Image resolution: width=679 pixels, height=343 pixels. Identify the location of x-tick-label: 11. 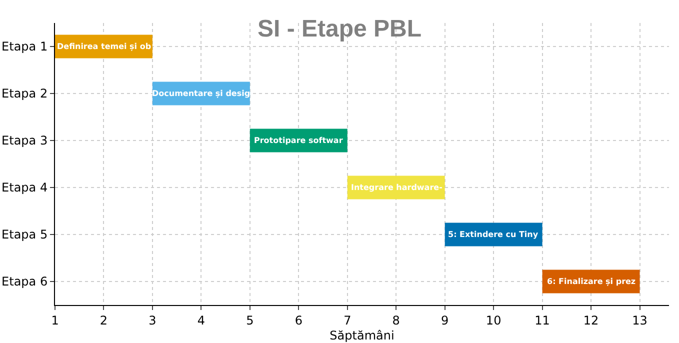
(542, 320).